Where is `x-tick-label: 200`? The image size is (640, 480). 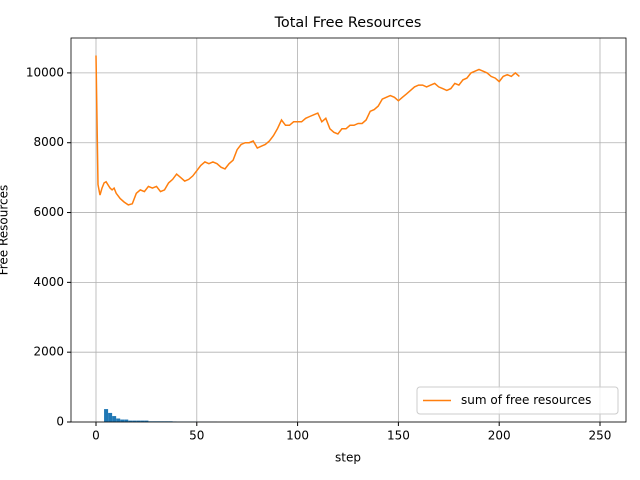 x-tick-label: 200 is located at coordinates (499, 436).